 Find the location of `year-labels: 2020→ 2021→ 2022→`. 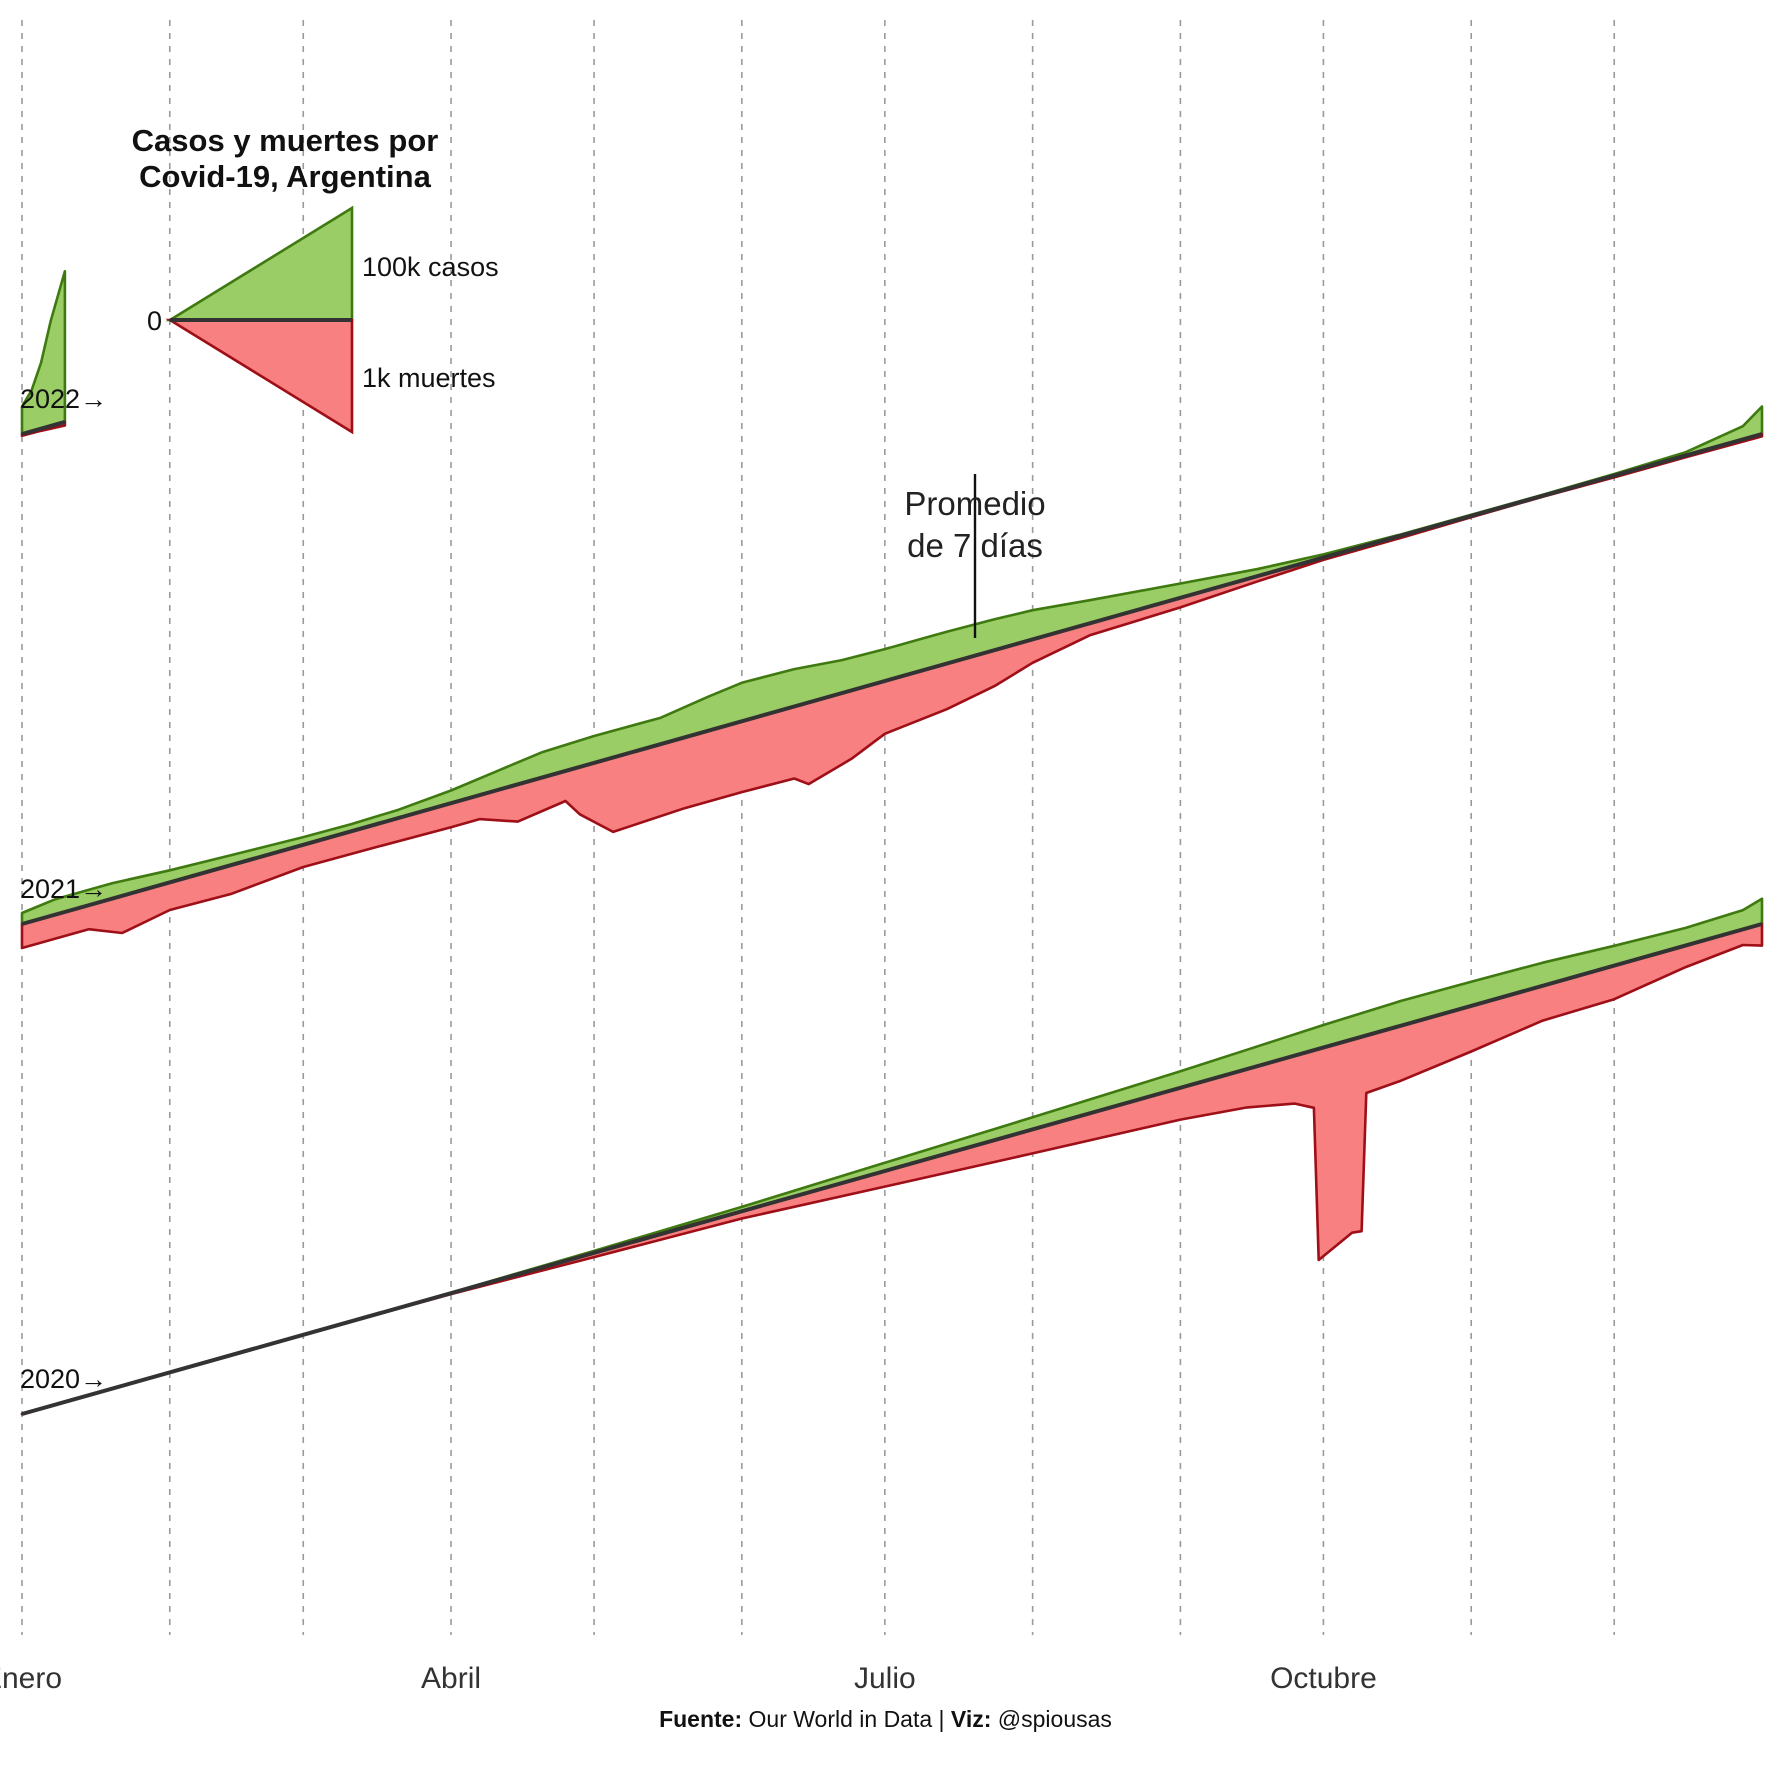

year-labels: 2020→ 2021→ 2022→ is located at coordinates (63, 889).